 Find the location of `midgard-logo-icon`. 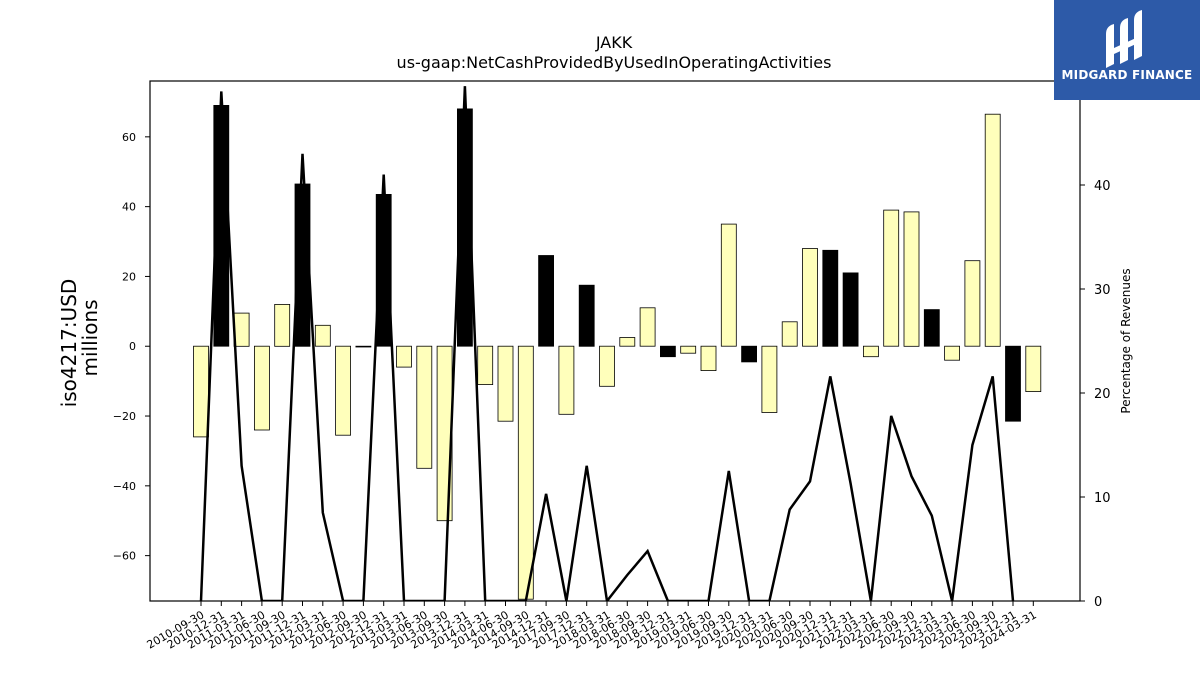

midgard-logo-icon is located at coordinates (1124, 39).